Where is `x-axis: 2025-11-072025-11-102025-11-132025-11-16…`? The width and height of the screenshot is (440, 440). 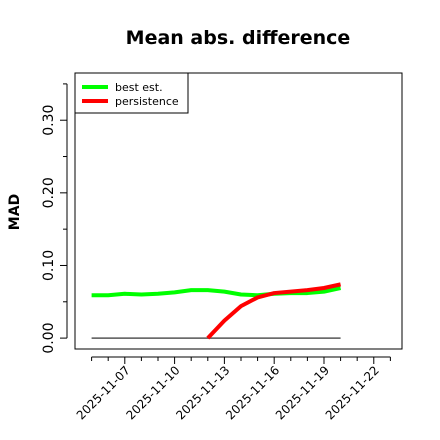
x-axis: 2025-11-072025-11-102025-11-132025-11-16… is located at coordinates (232, 389).